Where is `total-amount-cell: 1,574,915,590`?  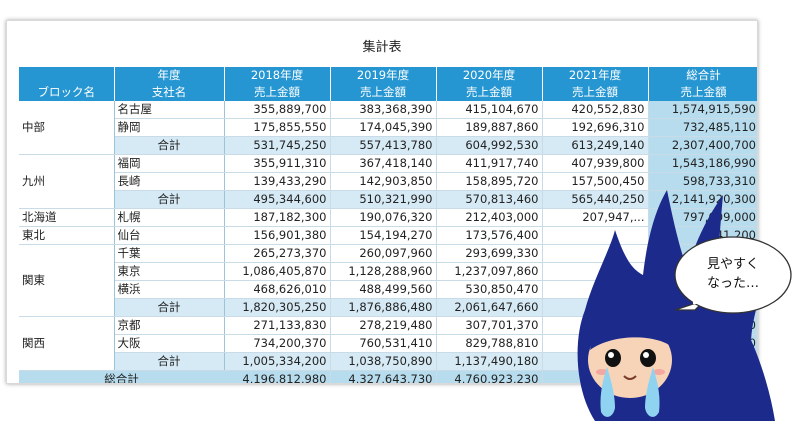 total-amount-cell: 1,574,915,590 is located at coordinates (702, 110).